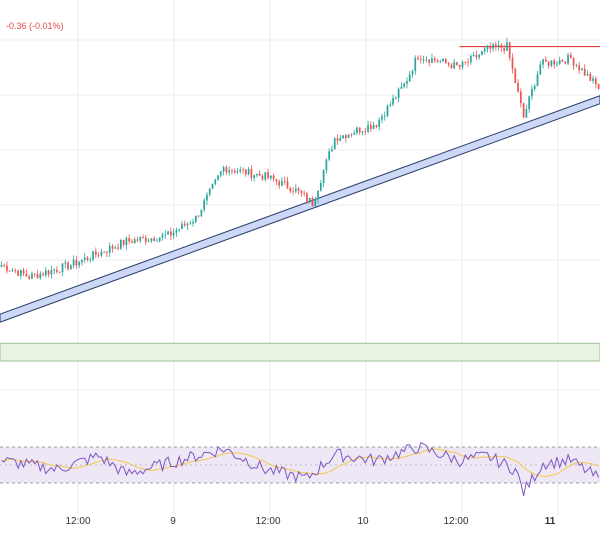 The width and height of the screenshot is (600, 555). Describe the element at coordinates (77, 521) in the screenshot. I see `x-tick-label-0: 12:00` at that location.